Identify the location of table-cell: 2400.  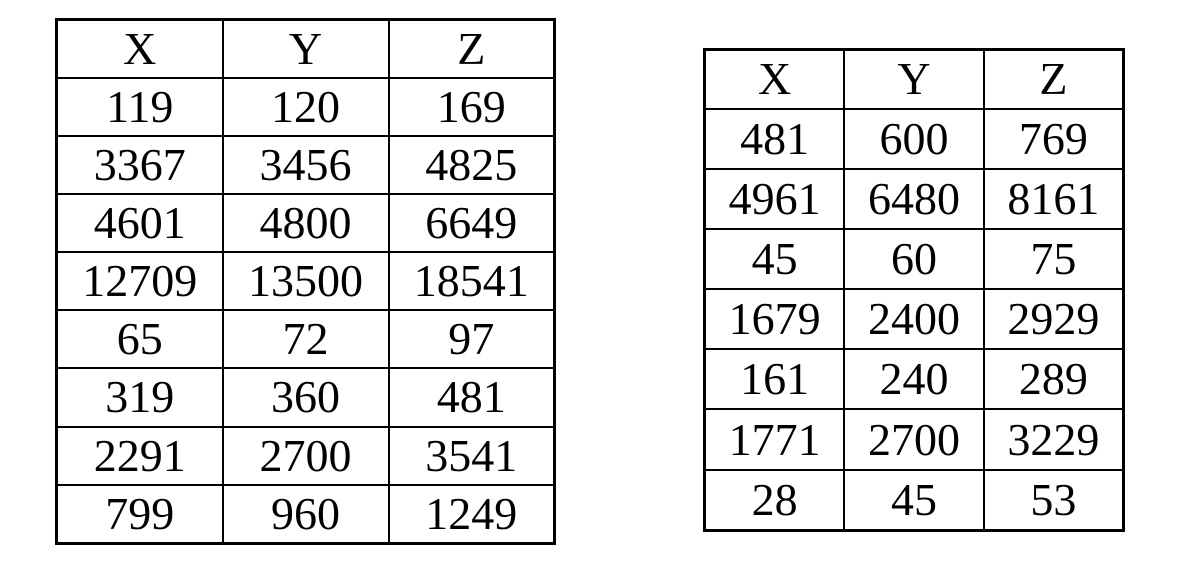
(914, 319).